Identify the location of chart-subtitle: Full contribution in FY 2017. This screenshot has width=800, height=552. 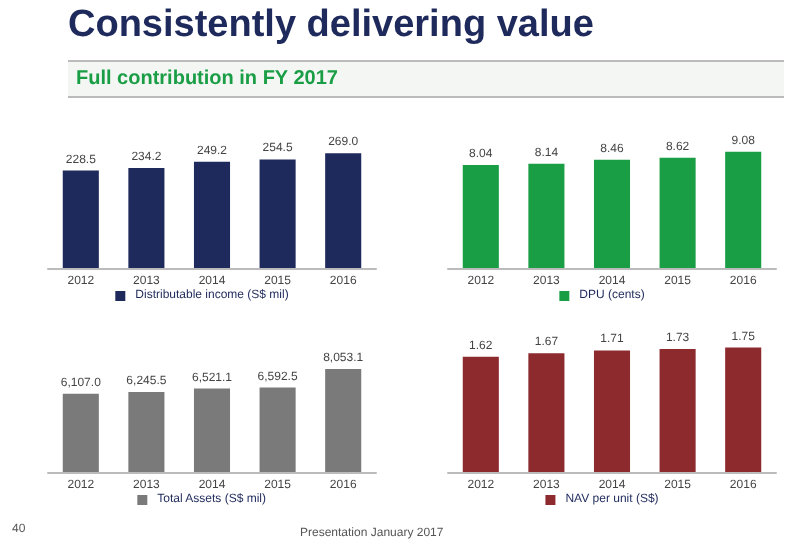
(426, 79).